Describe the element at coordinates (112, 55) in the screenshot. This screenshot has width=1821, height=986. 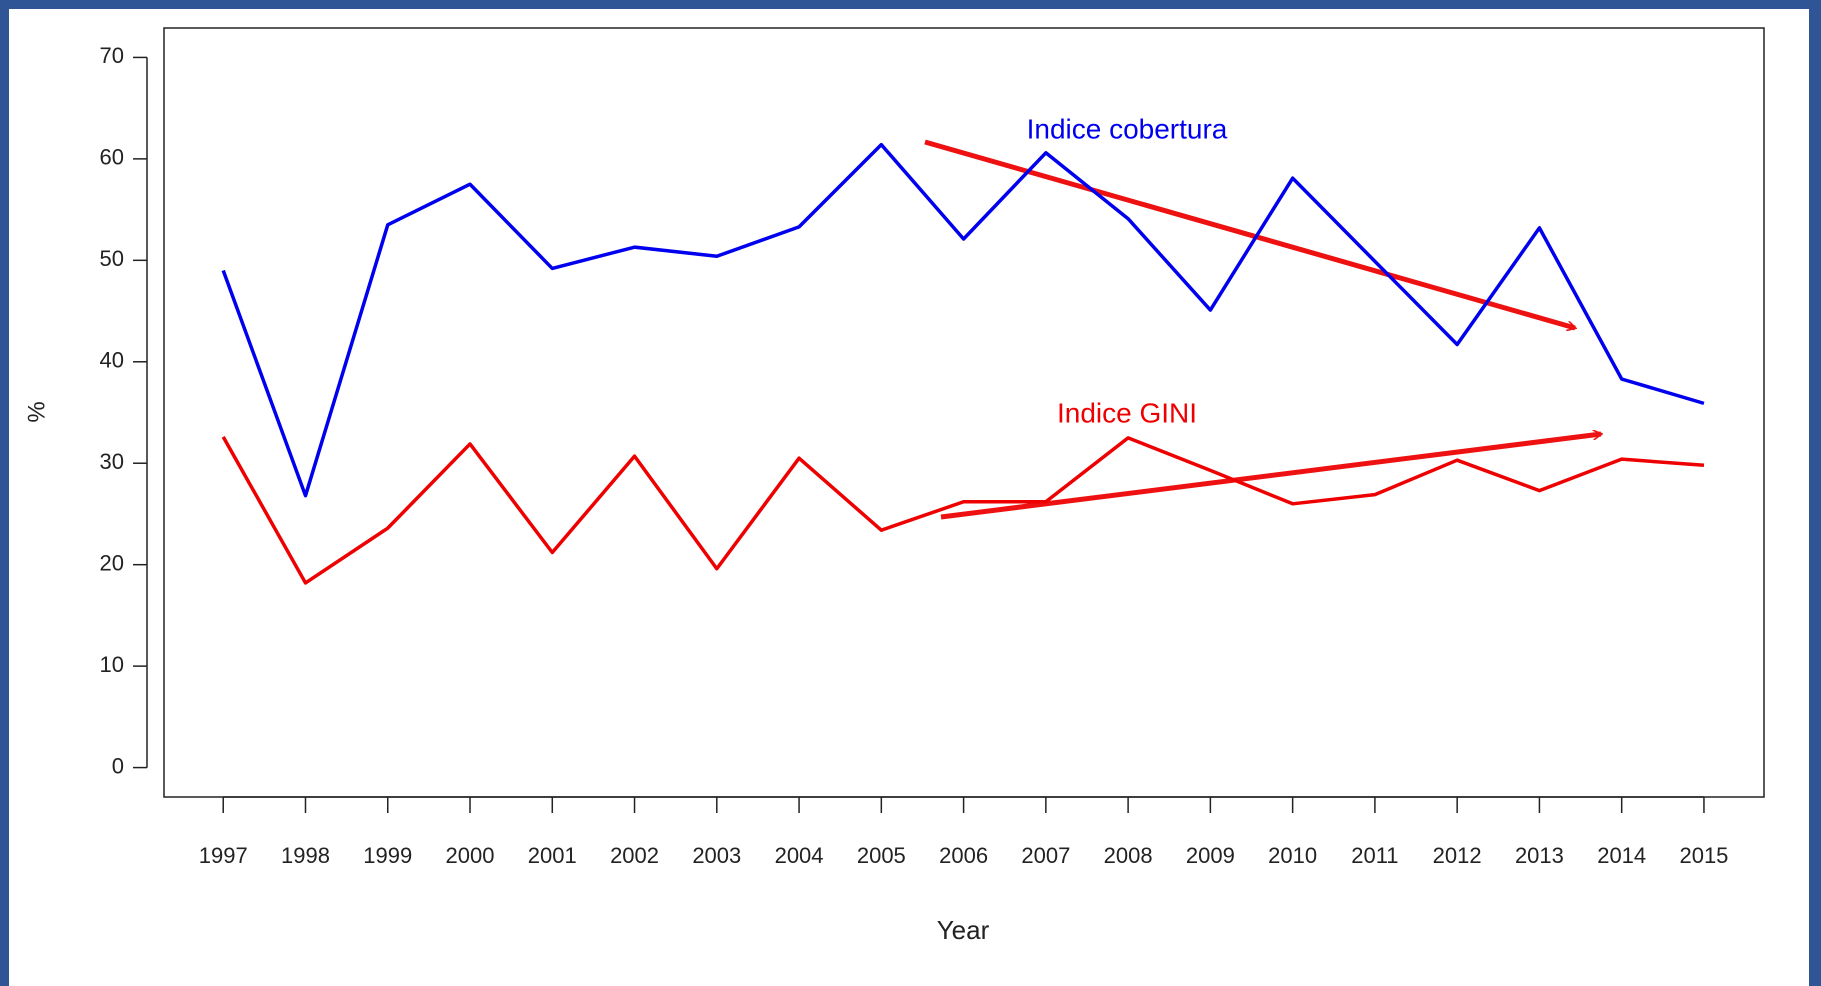
I see `y-tick-label: 70` at that location.